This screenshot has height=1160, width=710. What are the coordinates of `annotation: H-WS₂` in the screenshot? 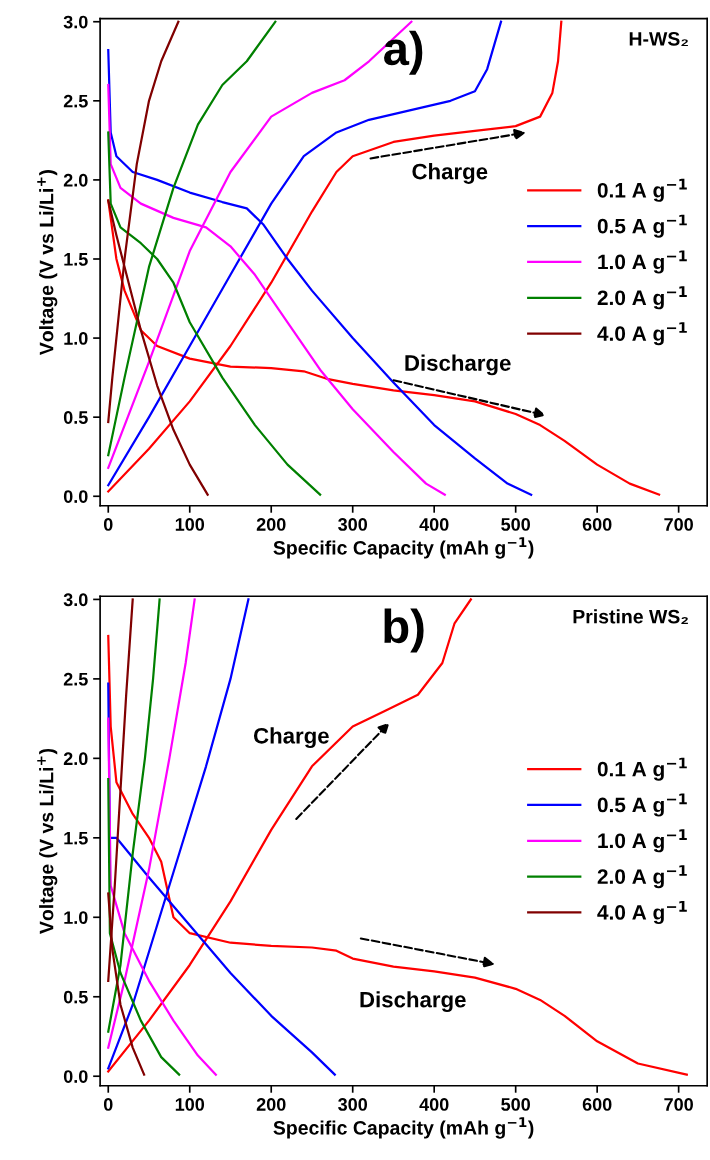 It's located at (658, 39).